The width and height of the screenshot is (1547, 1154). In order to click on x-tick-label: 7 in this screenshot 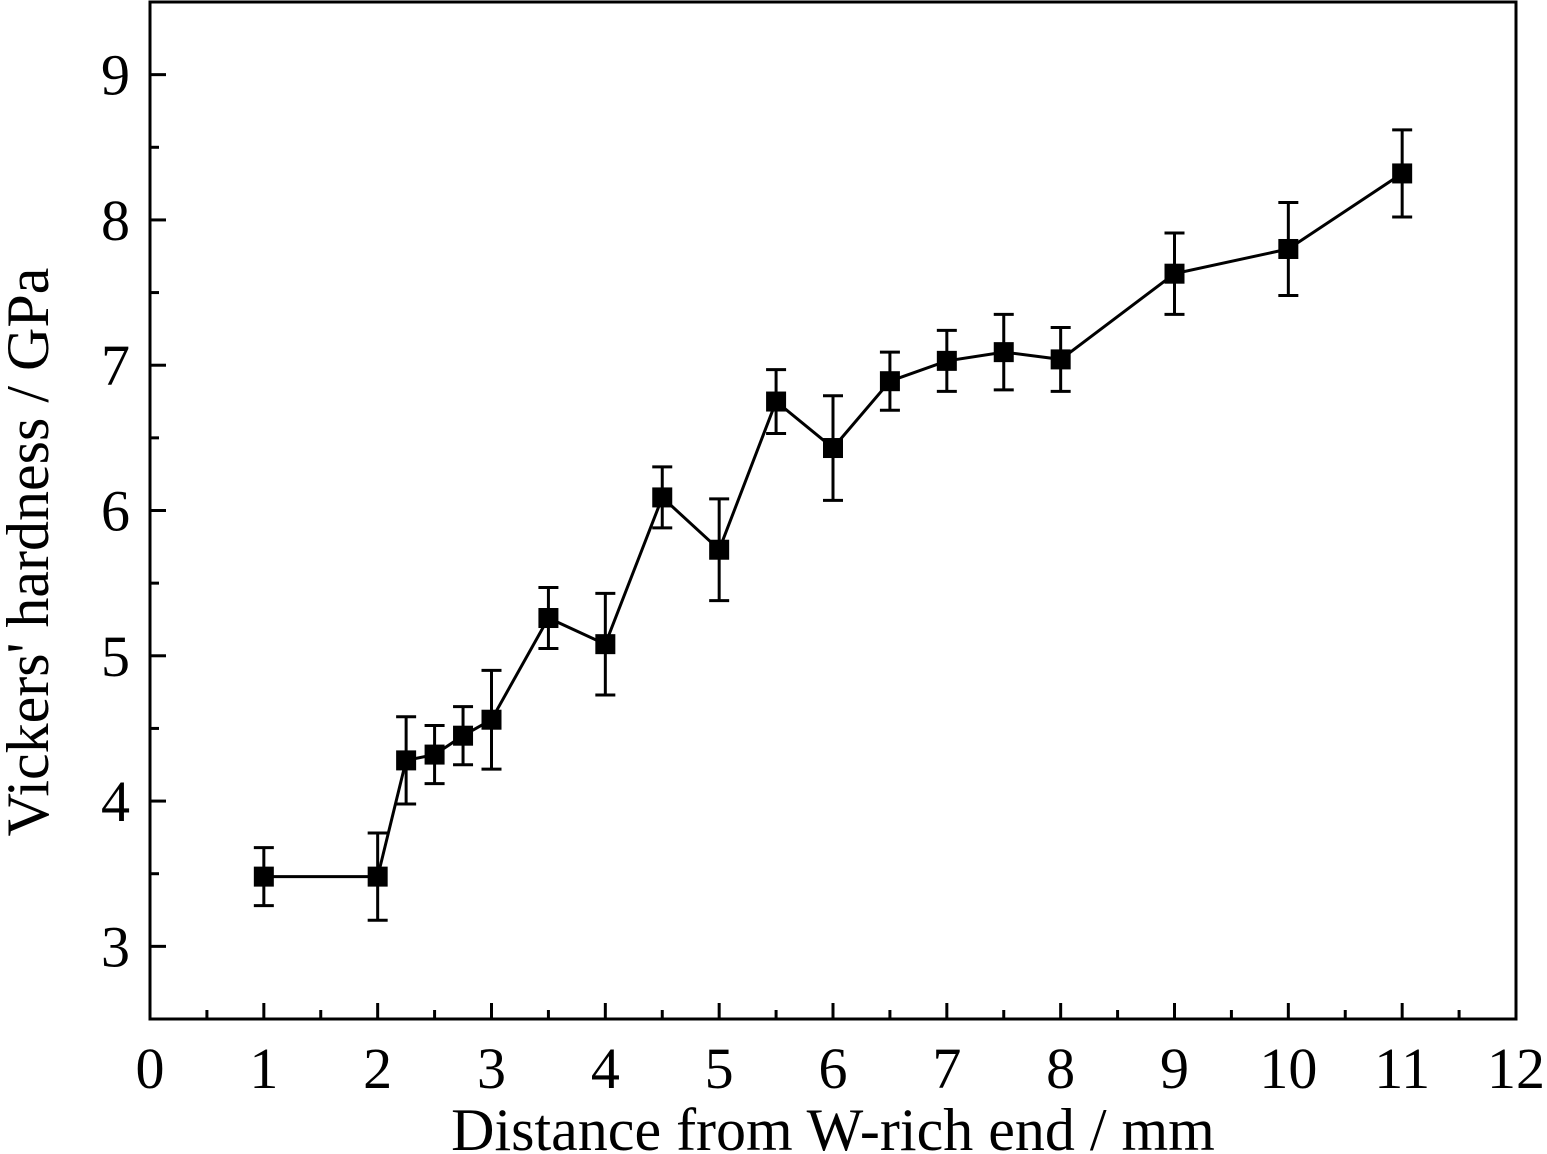, I will do `click(946, 1068)`.